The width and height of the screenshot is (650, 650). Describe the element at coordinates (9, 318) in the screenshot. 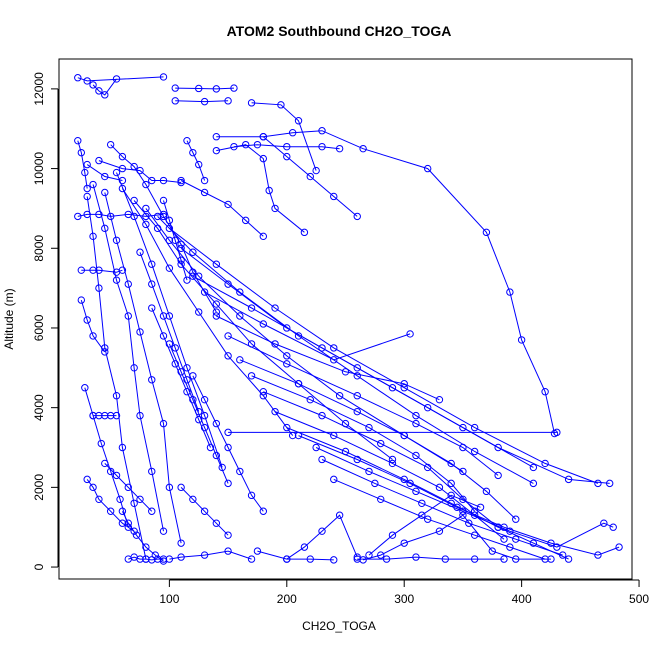

I see `y-axis-label: Altitude (m)` at that location.